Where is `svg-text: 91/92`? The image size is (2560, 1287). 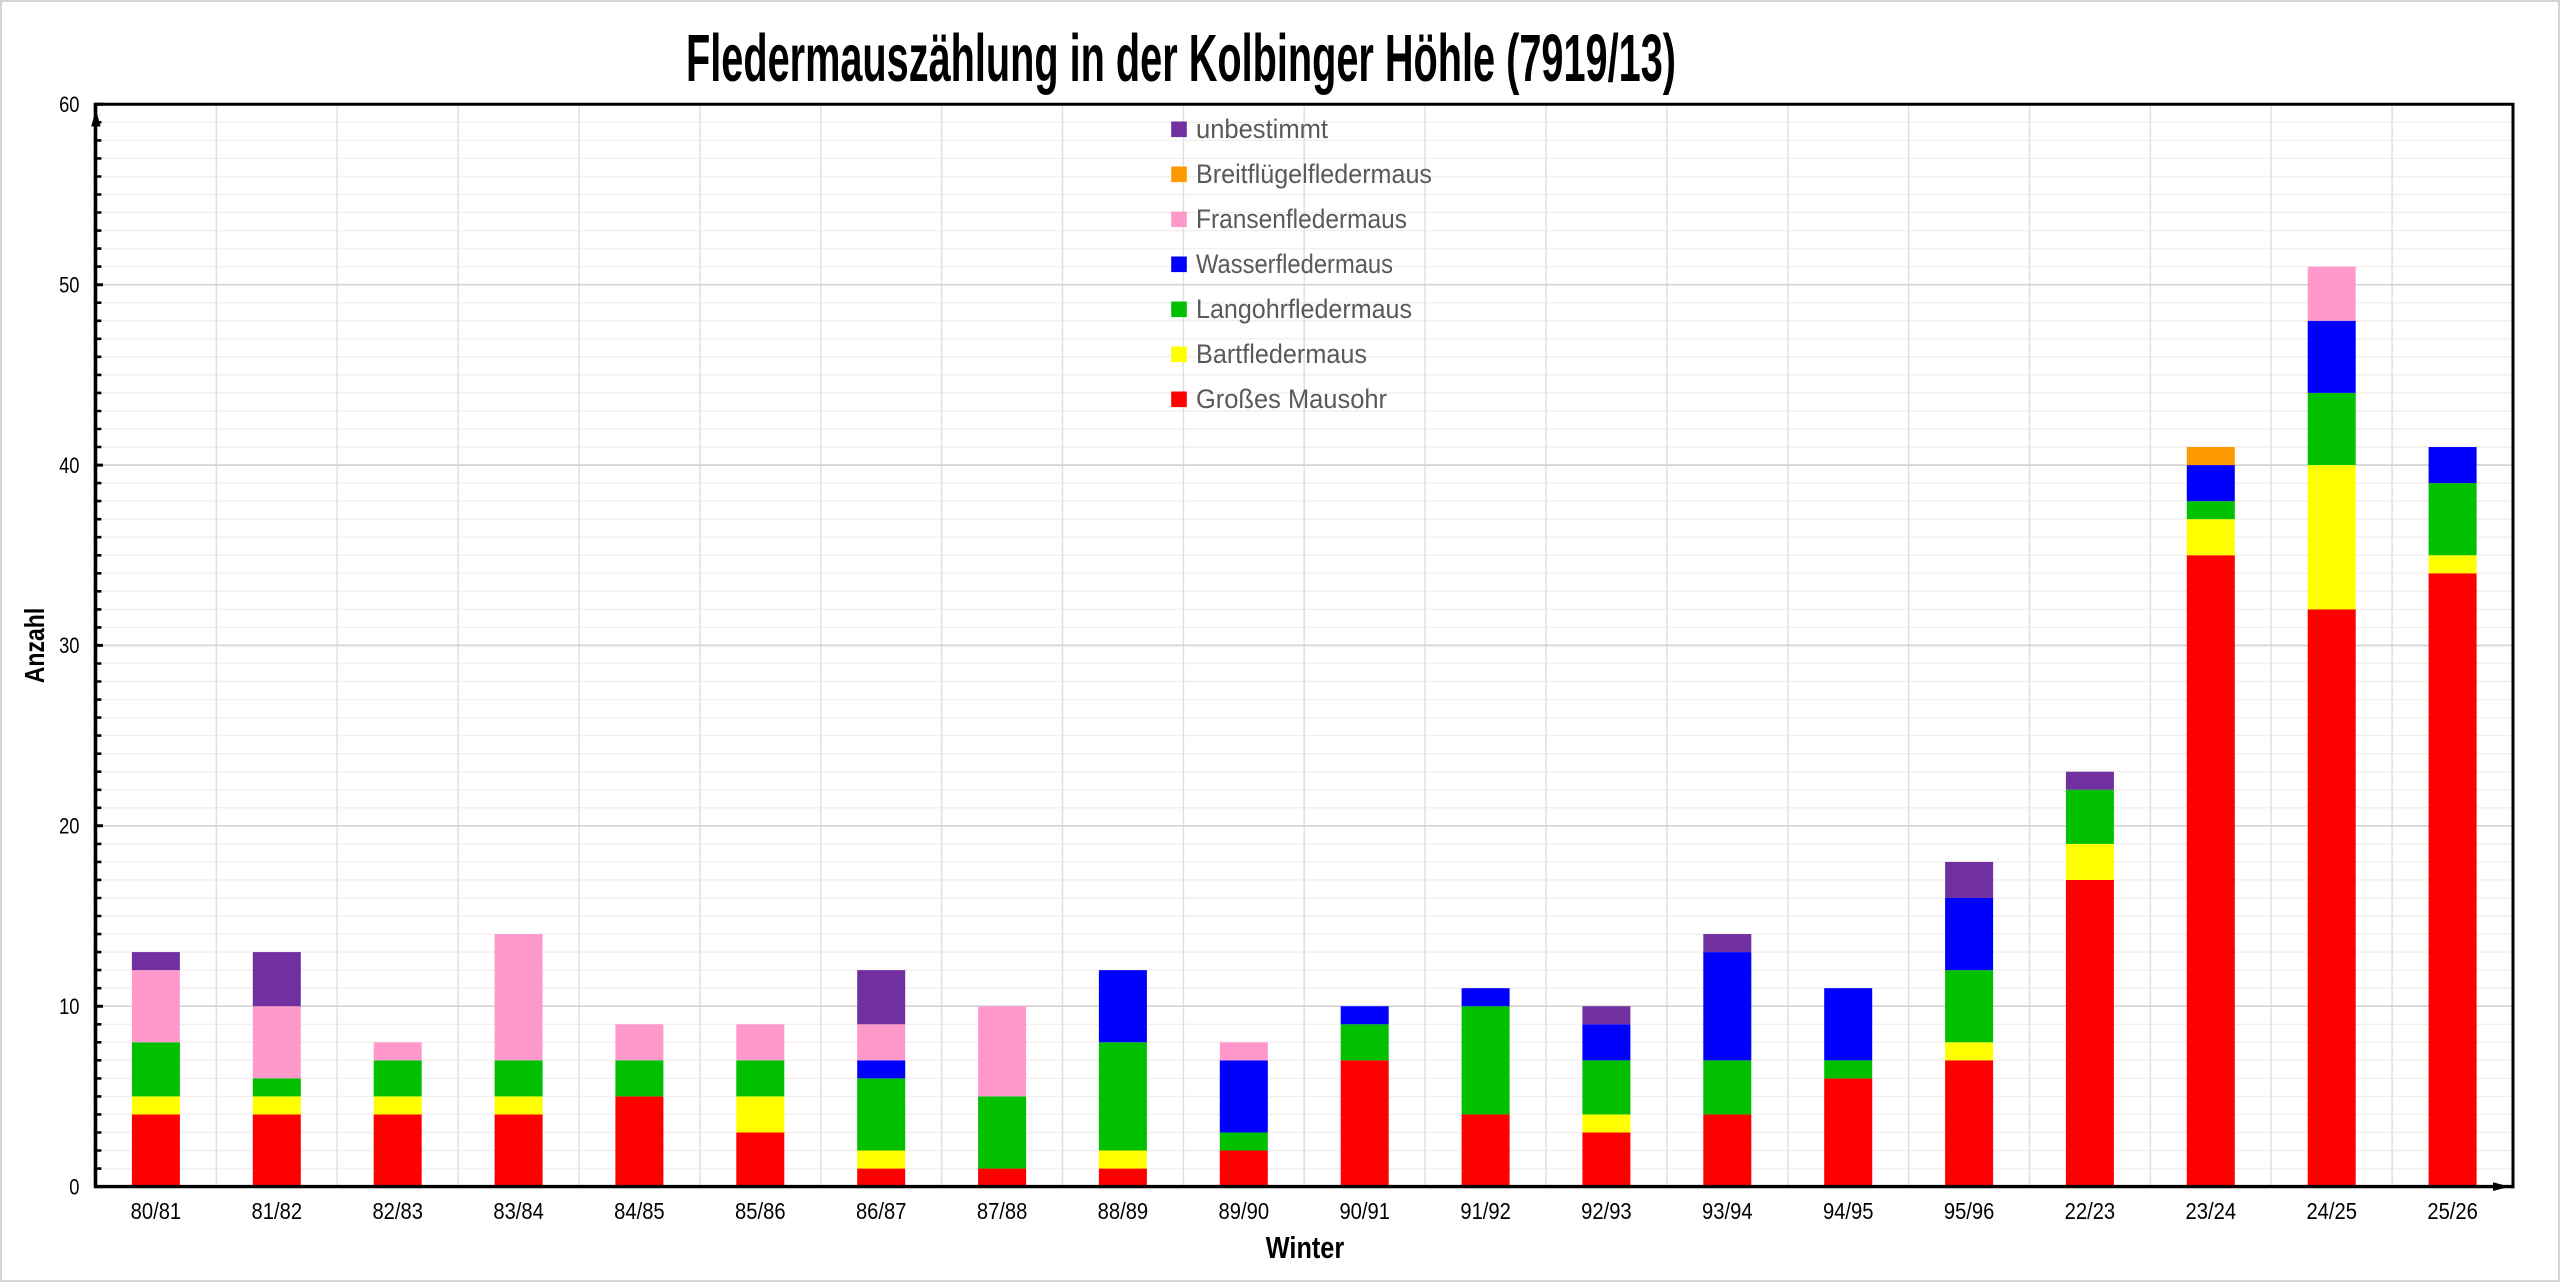 svg-text: 91/92 is located at coordinates (1485, 1211).